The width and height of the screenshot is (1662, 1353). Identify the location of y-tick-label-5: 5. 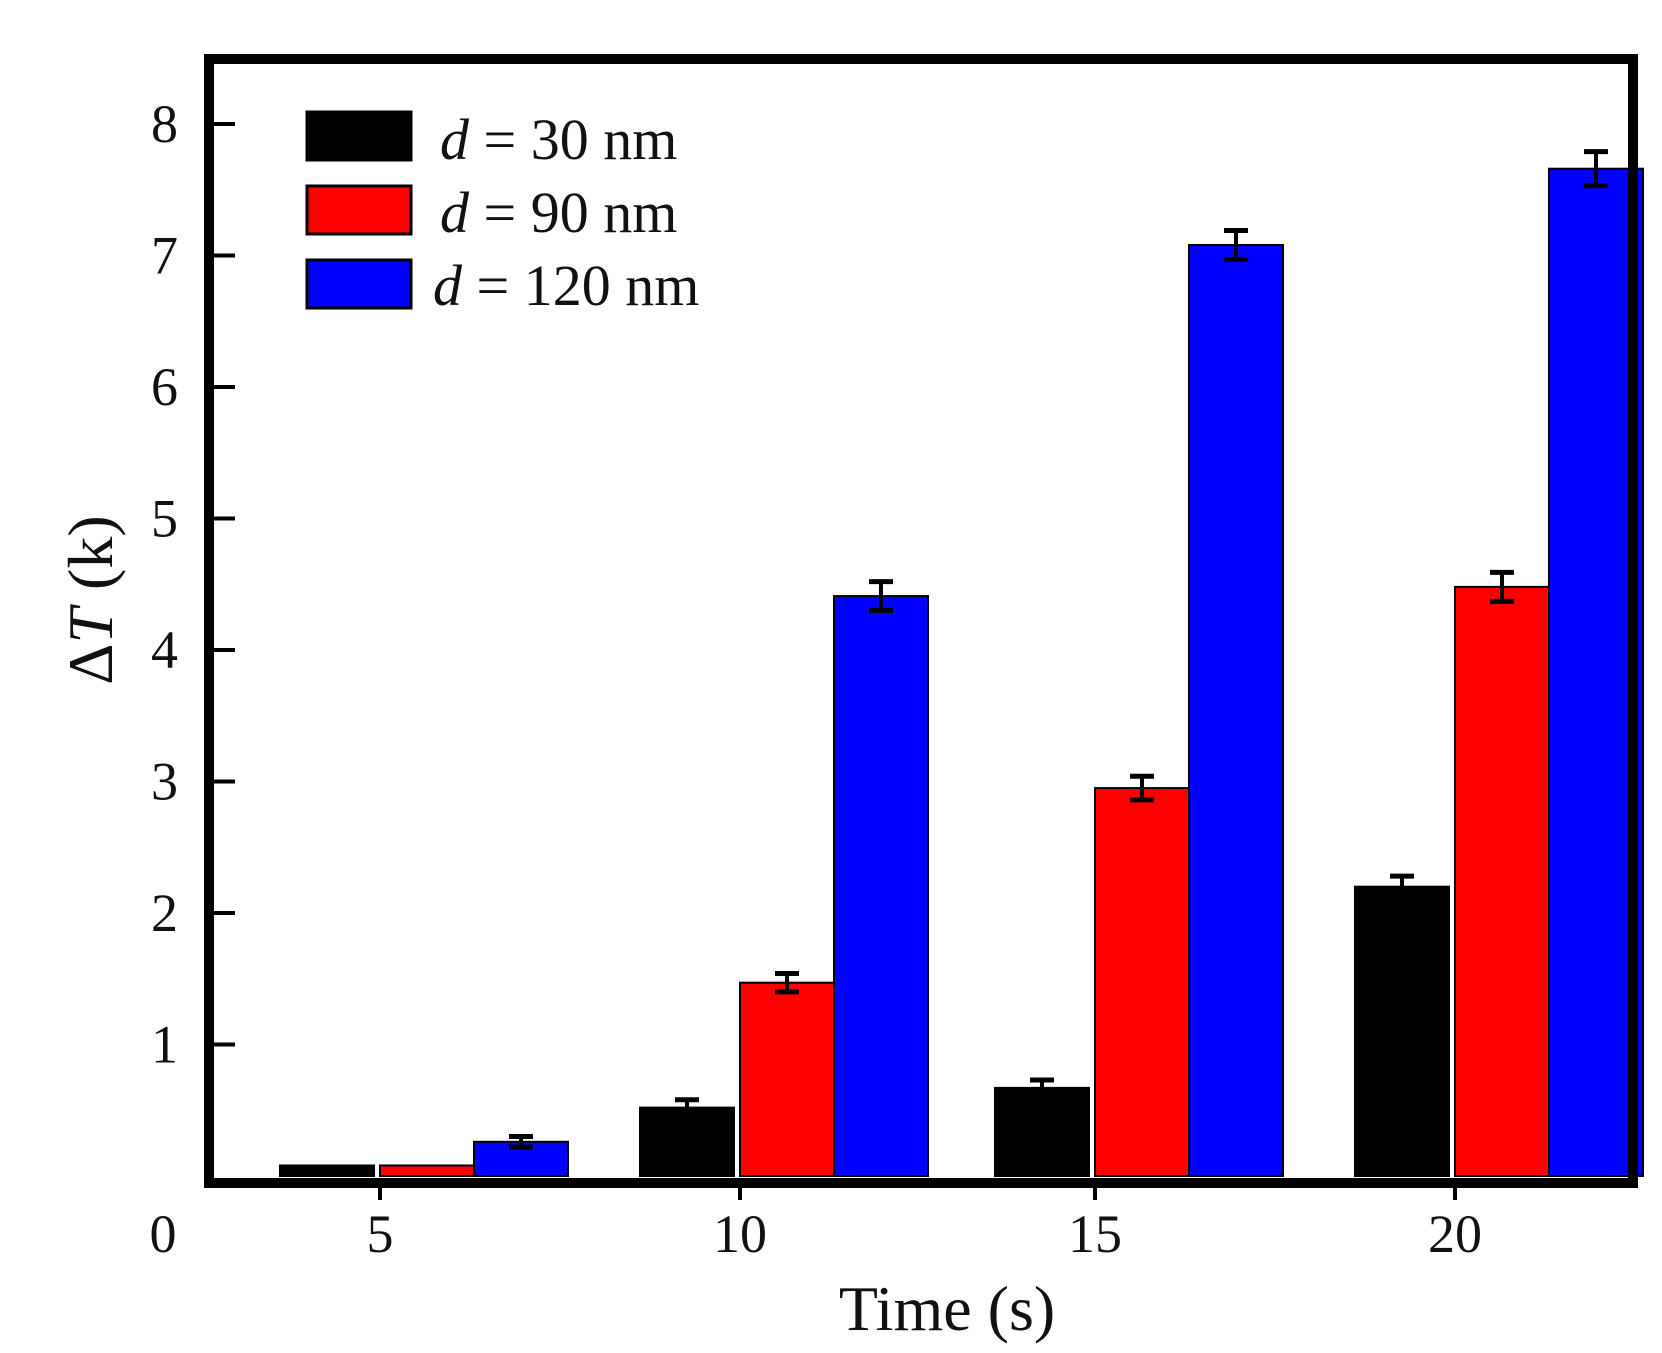
(164, 519).